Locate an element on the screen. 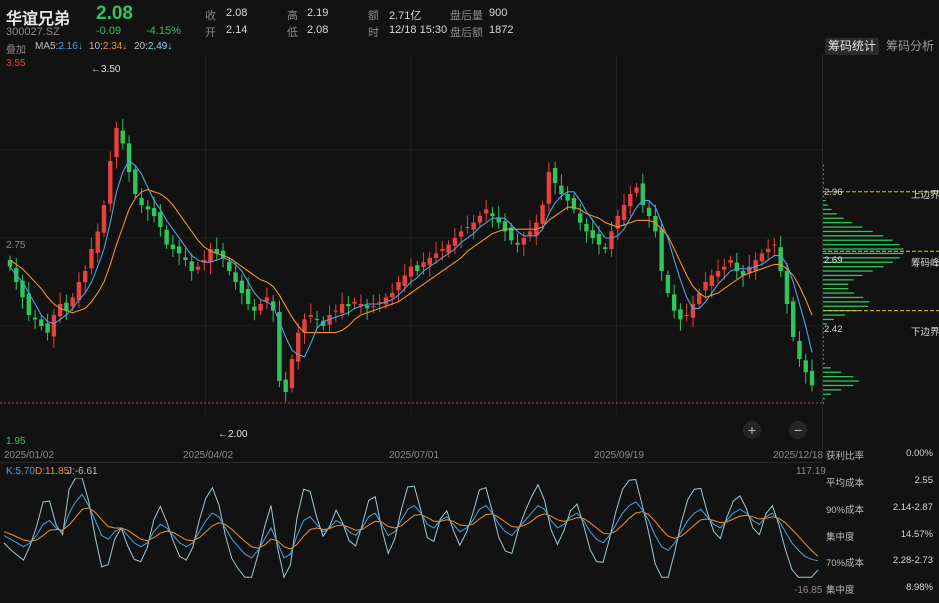 This screenshot has height=603, width=939. stat-label: 获利比率 is located at coordinates (845, 456).